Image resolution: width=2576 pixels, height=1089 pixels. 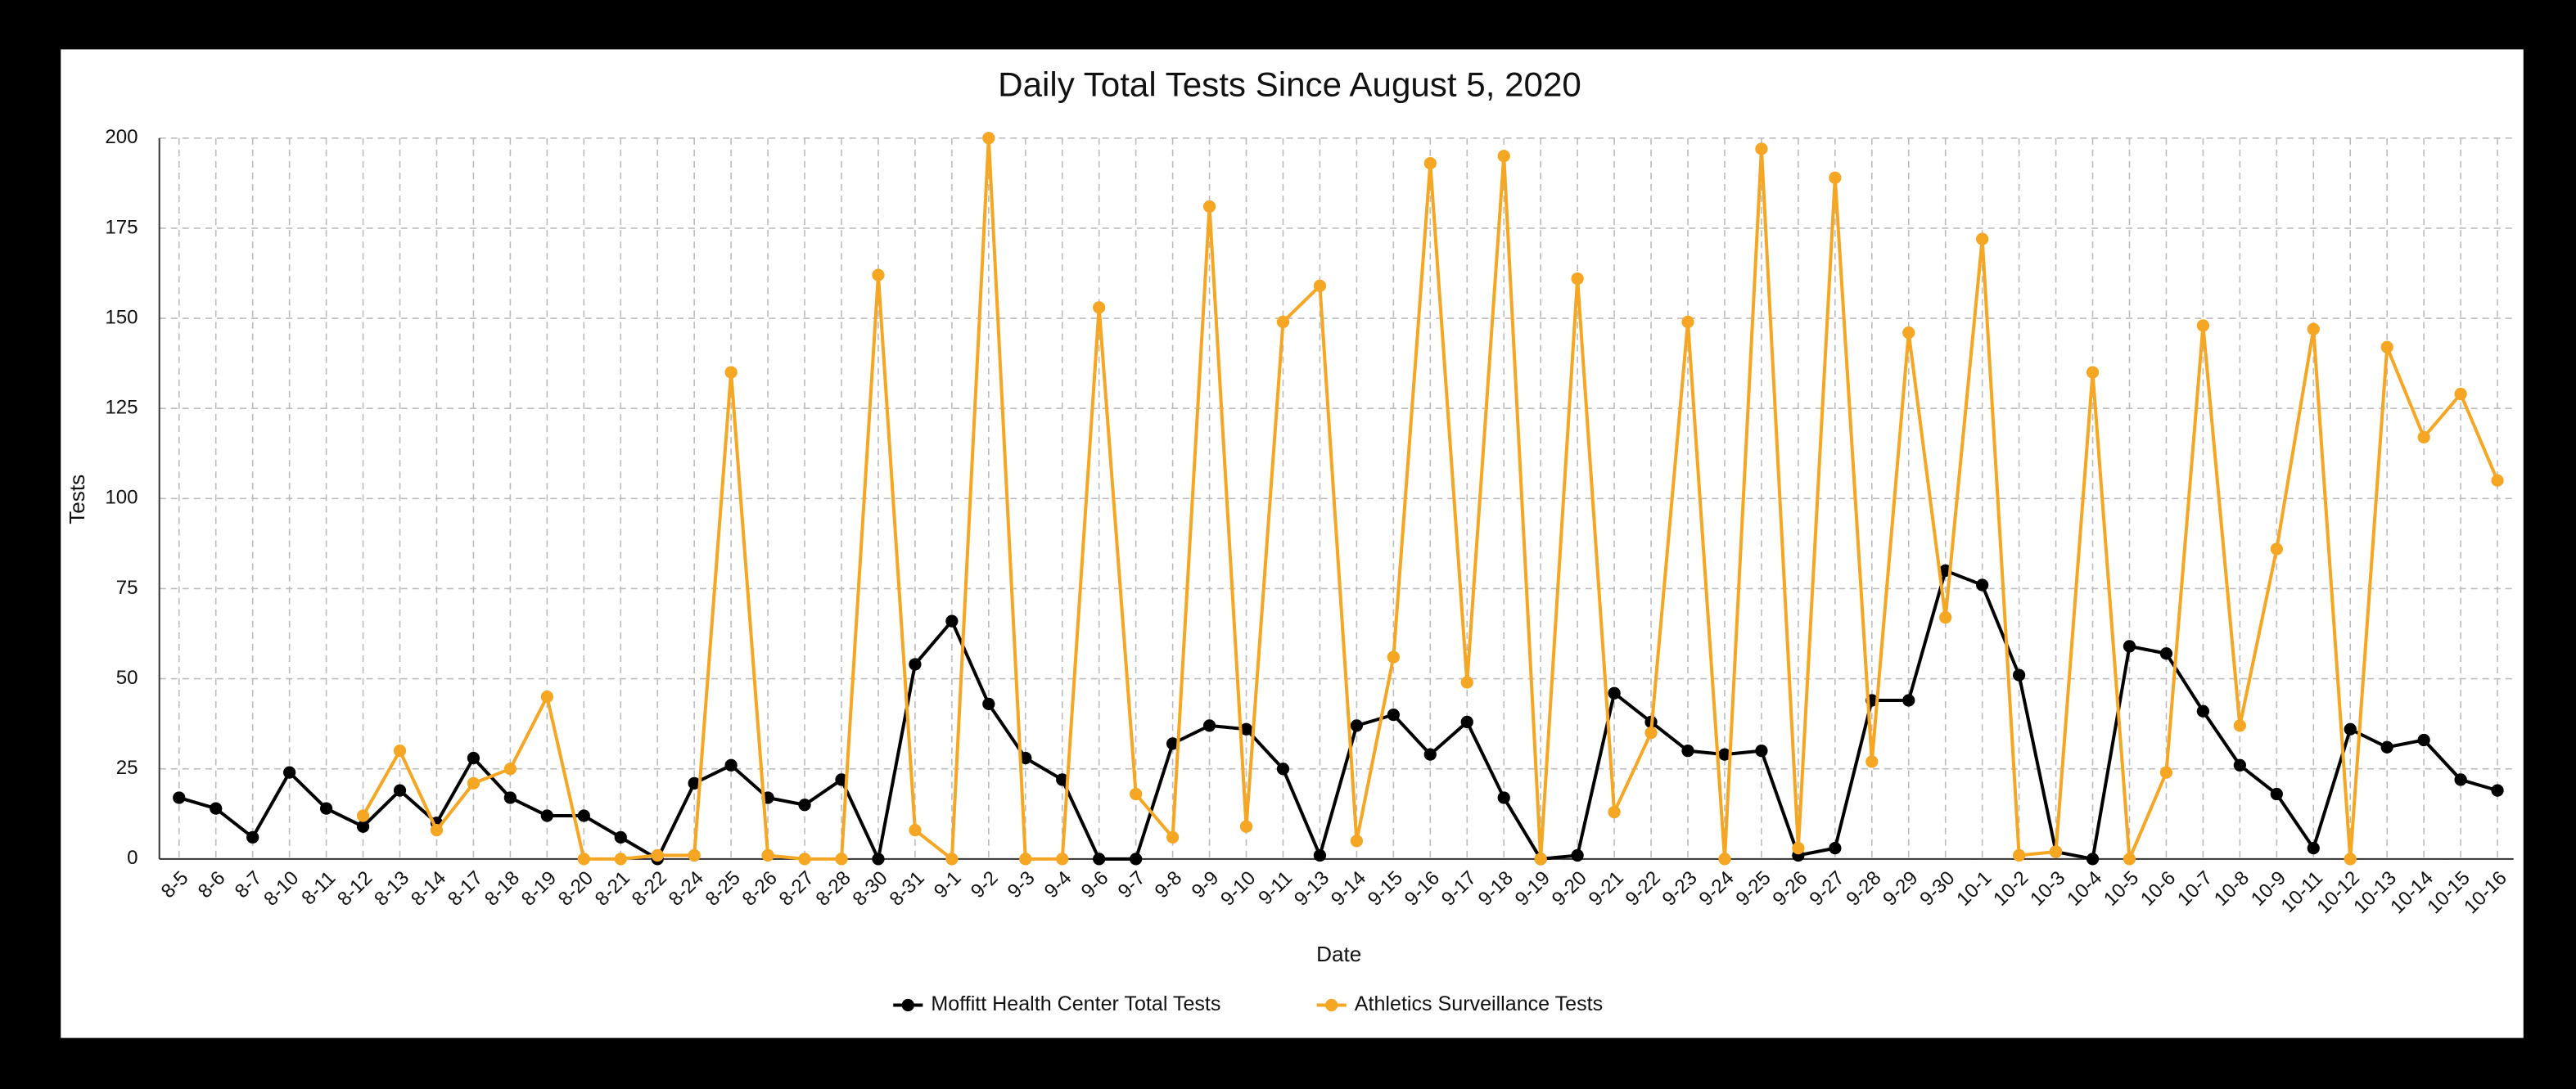 What do you see at coordinates (121, 227) in the screenshot?
I see `y-tick-label: 175` at bounding box center [121, 227].